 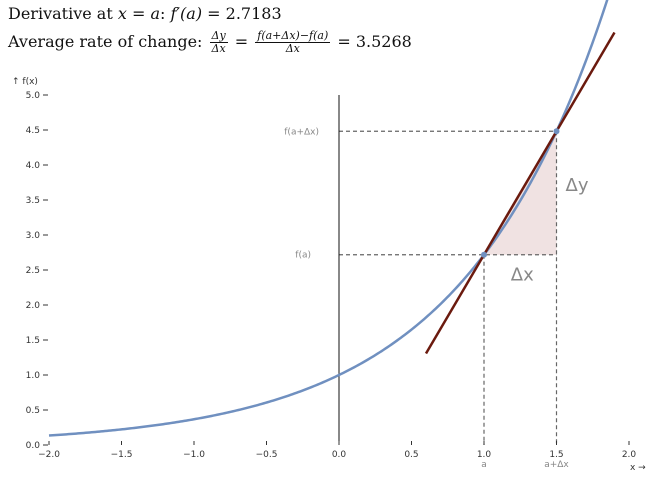 What do you see at coordinates (138, 13) in the screenshot?
I see `derivative-eq: =` at bounding box center [138, 13].